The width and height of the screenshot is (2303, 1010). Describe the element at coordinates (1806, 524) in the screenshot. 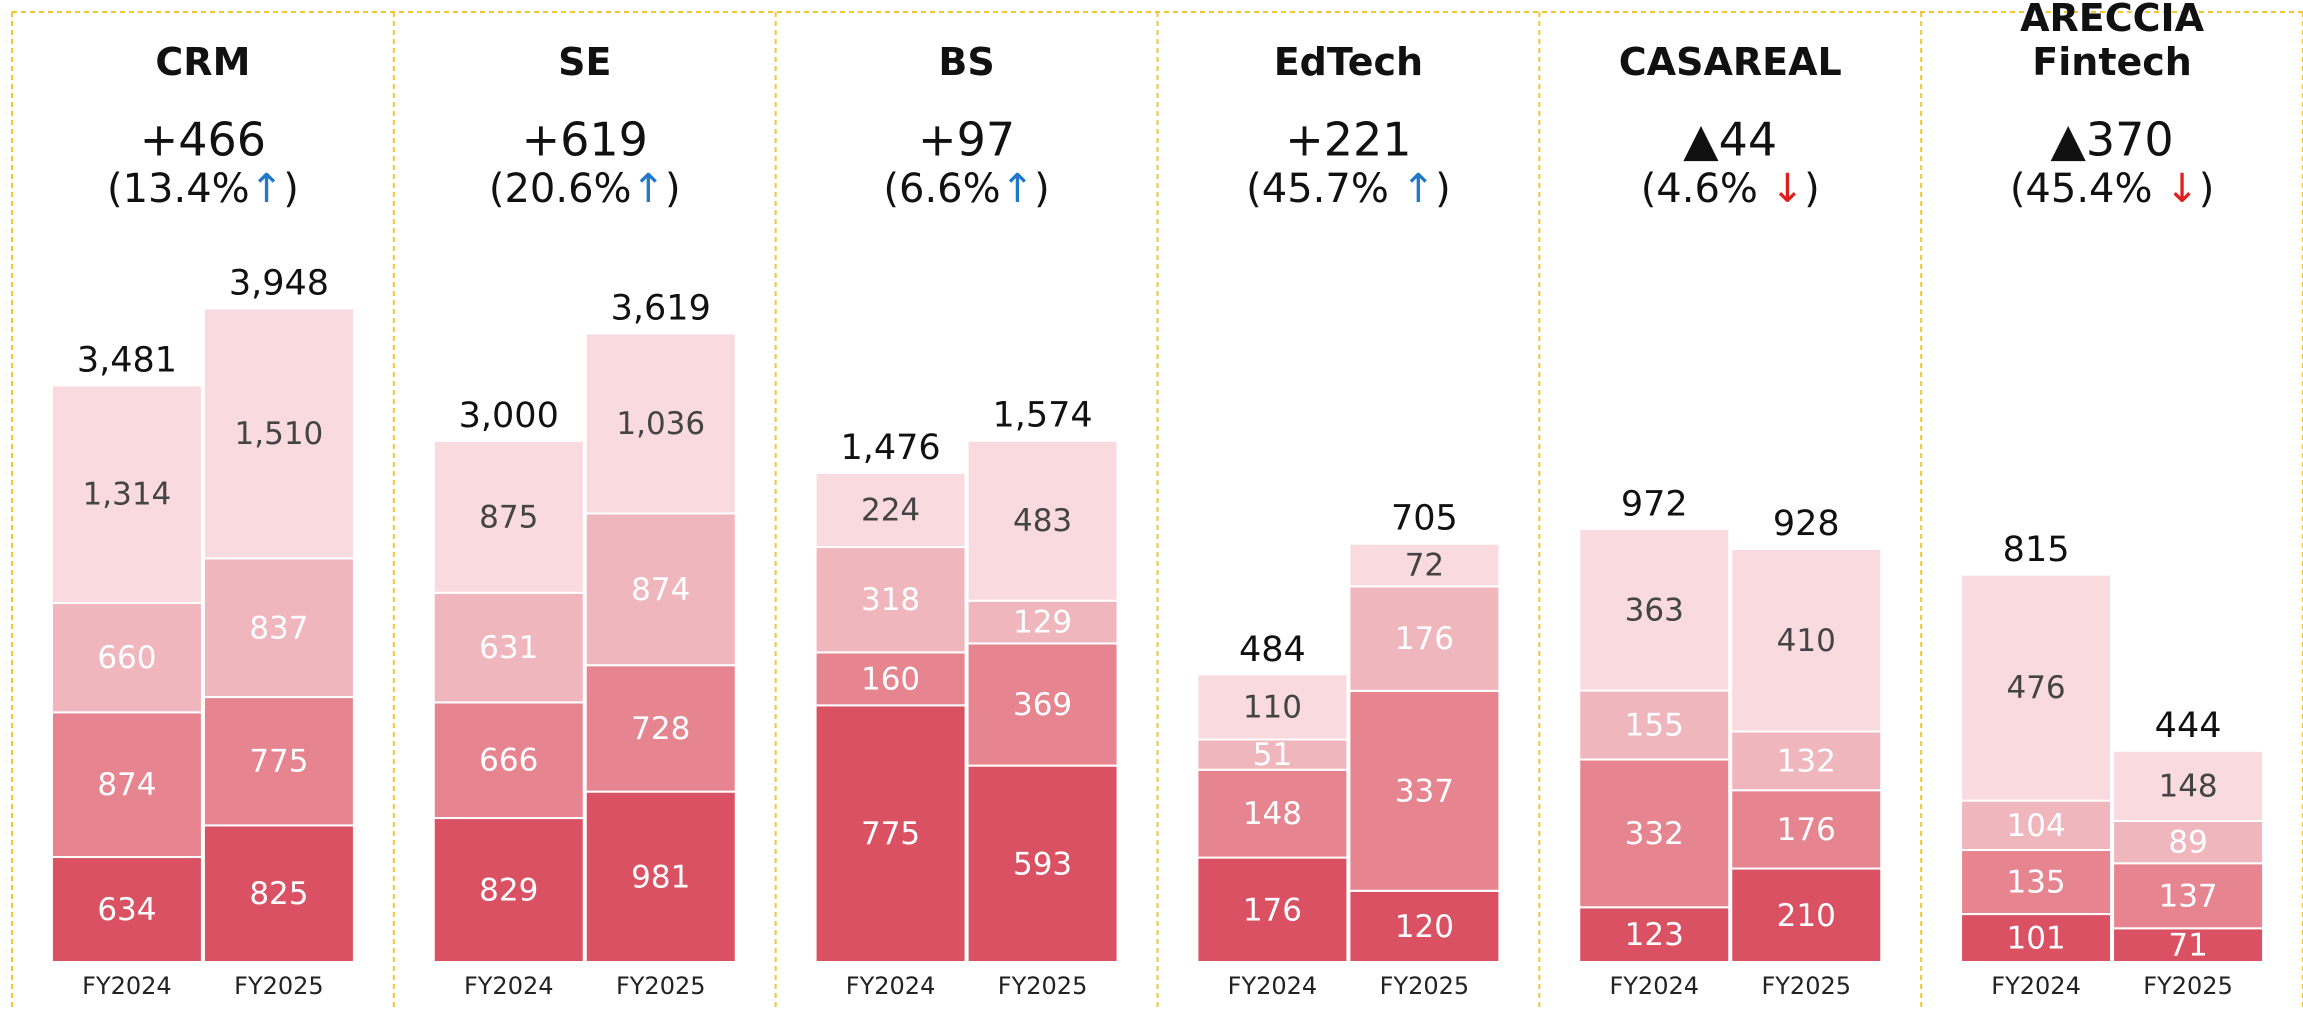

I see `total-label: 928` at that location.